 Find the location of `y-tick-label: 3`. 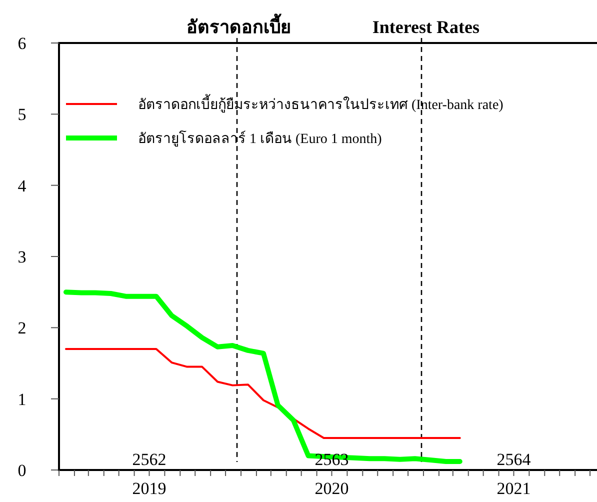

y-tick-label: 3 is located at coordinates (22, 256).